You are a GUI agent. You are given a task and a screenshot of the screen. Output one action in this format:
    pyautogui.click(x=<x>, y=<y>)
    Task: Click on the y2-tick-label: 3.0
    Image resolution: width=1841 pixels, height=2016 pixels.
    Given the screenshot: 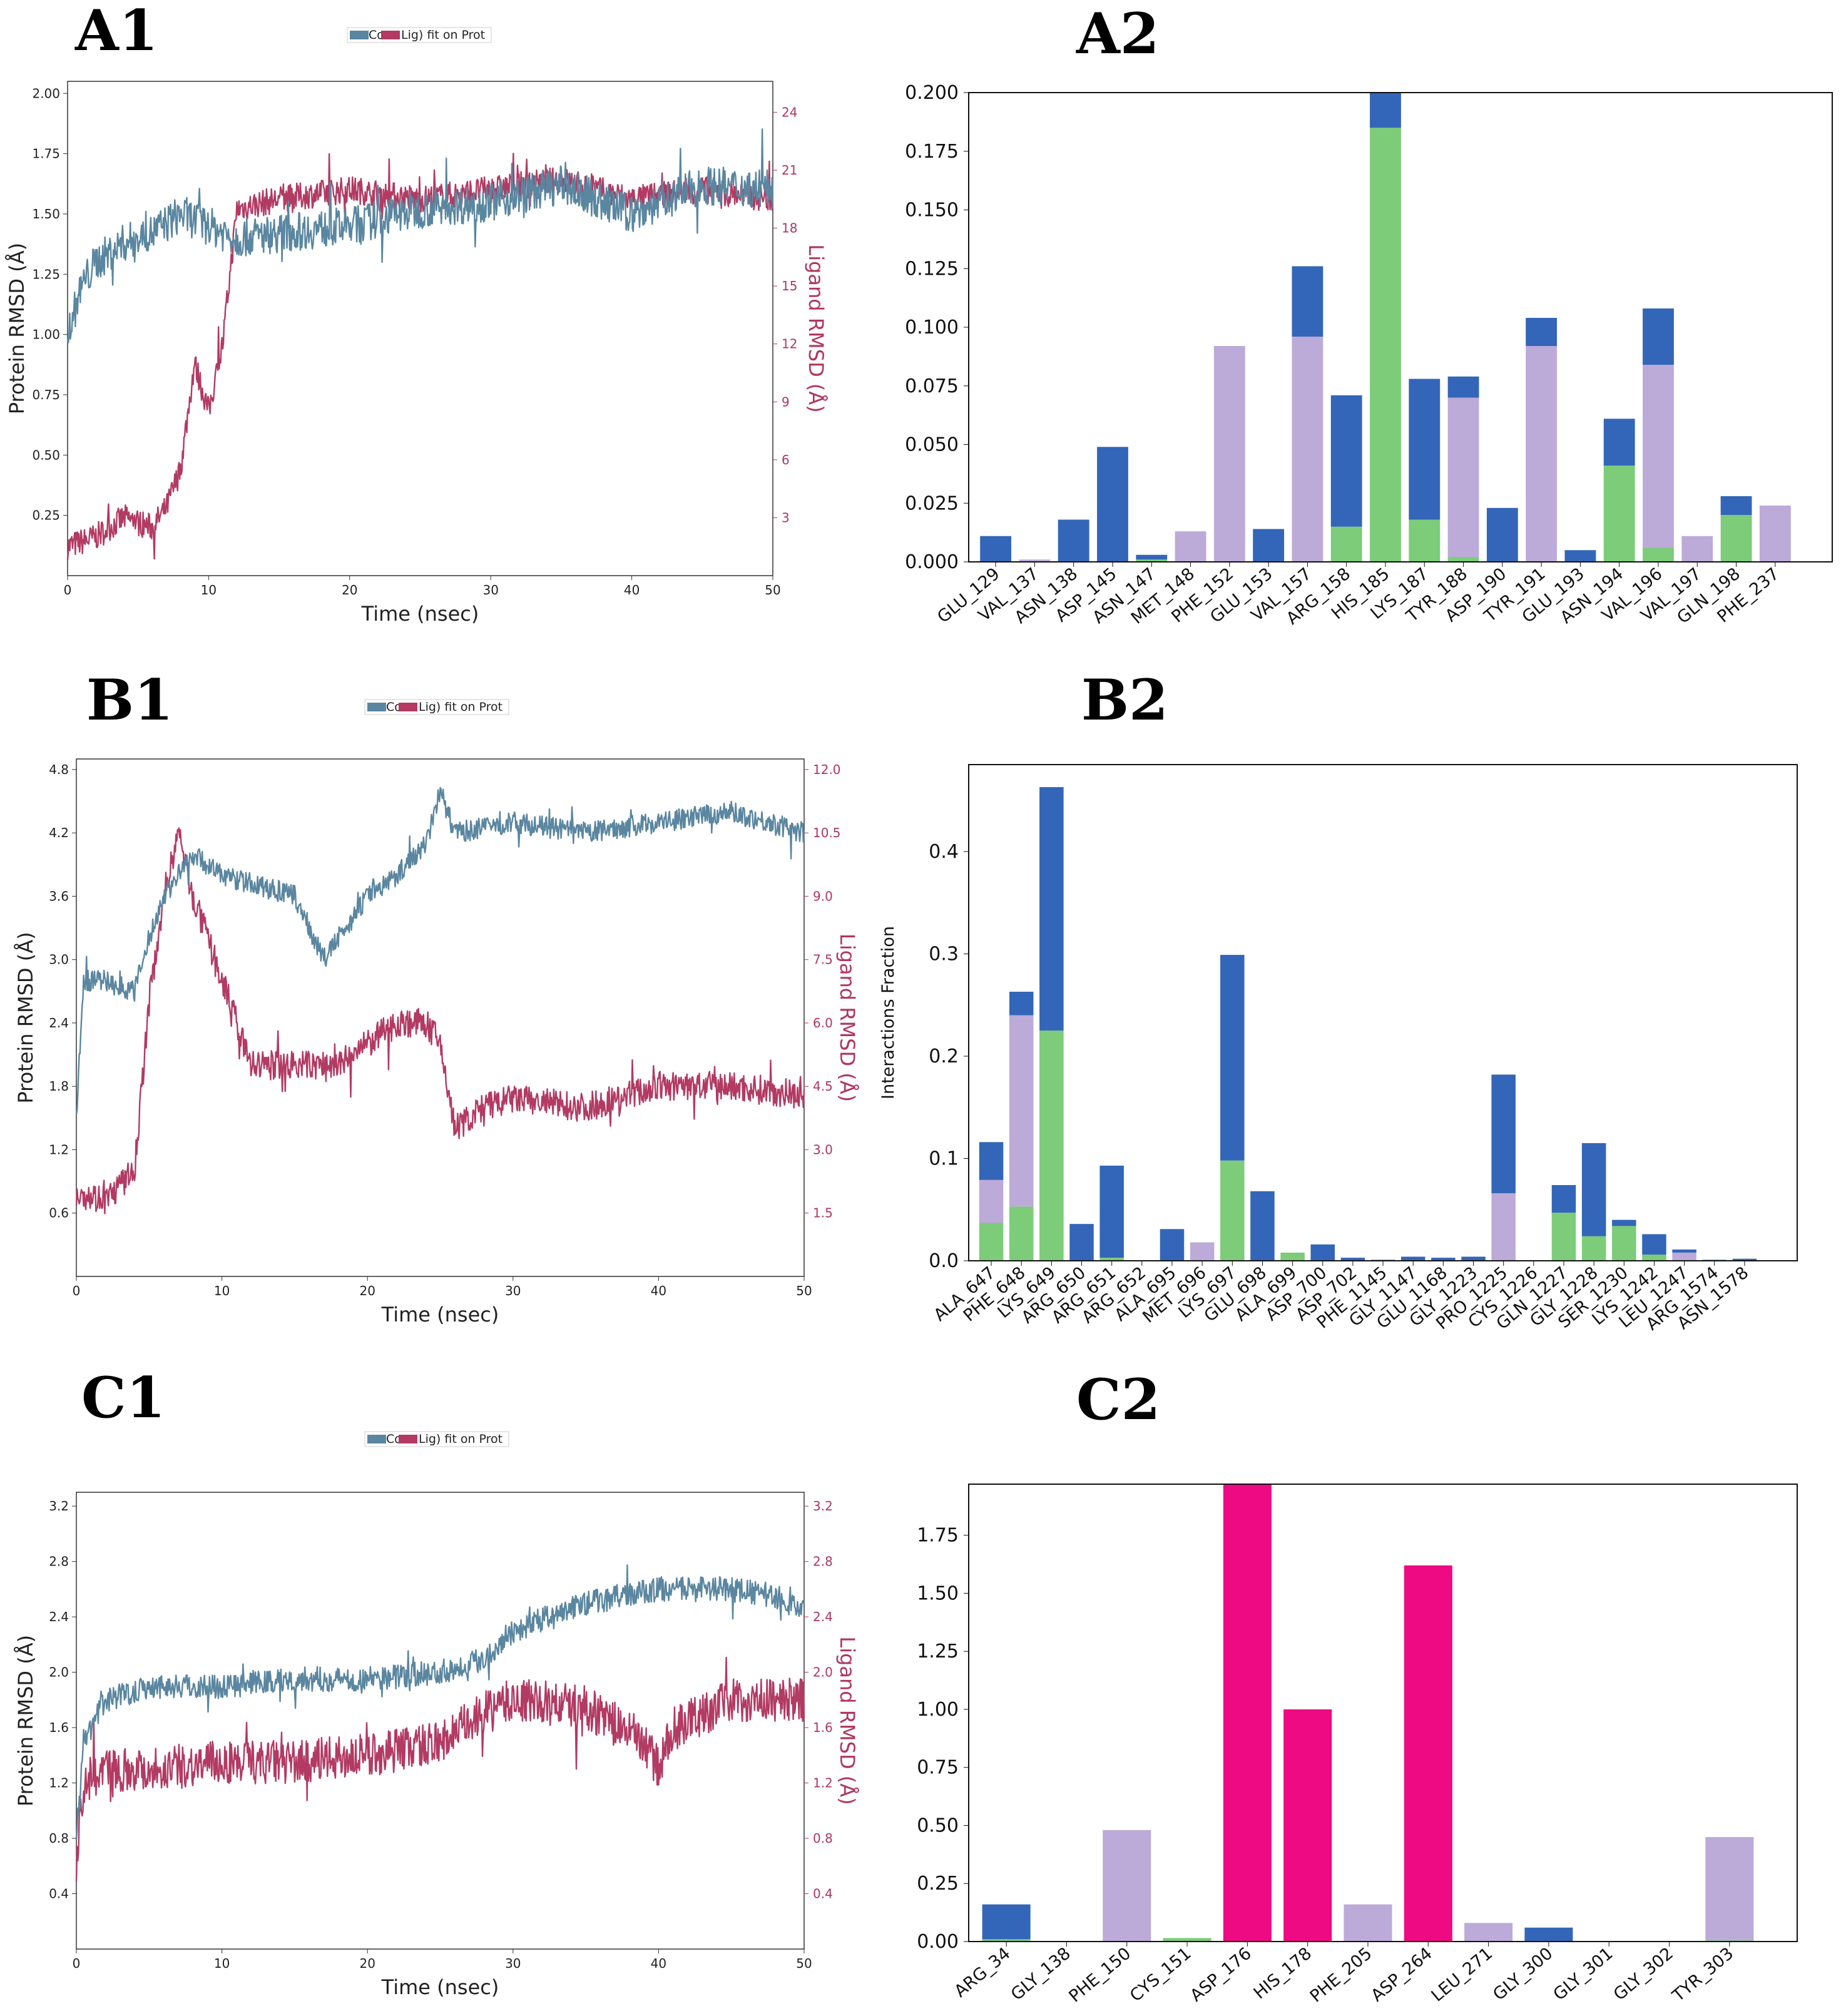 What is the action you would take?
    pyautogui.click(x=823, y=1149)
    